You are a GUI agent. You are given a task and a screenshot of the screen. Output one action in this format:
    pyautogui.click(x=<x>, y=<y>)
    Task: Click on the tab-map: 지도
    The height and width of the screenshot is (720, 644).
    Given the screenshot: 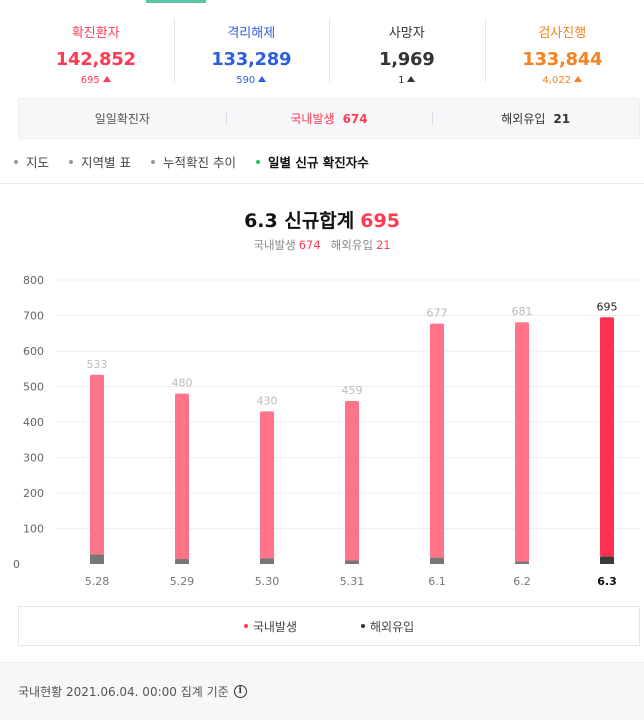 What is the action you would take?
    pyautogui.click(x=31, y=161)
    